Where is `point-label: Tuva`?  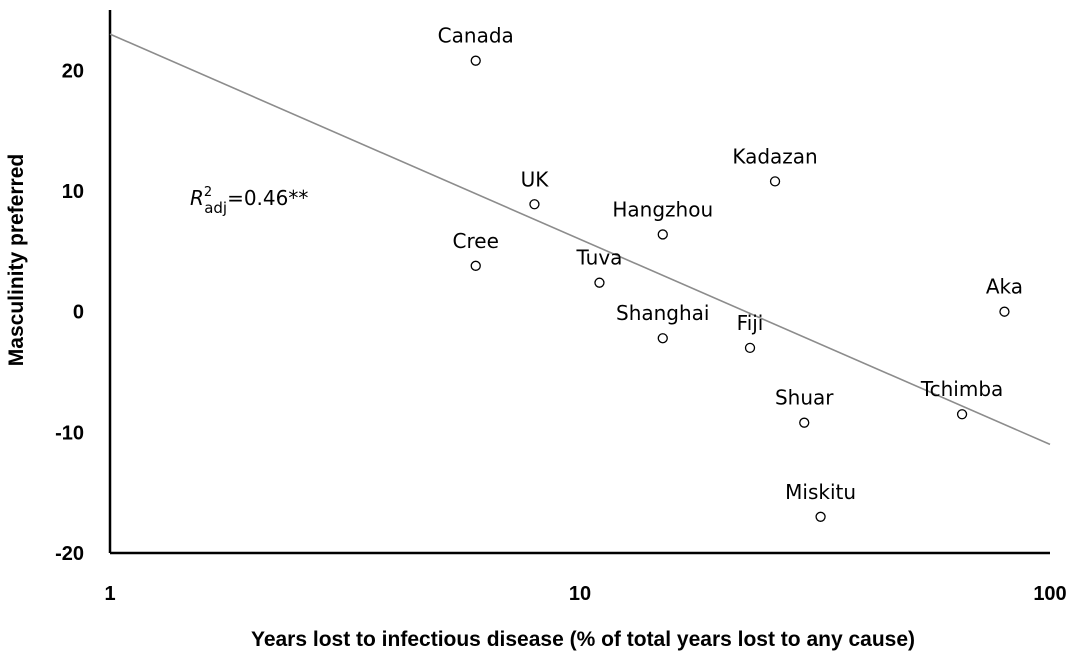
point-label: Tuva is located at coordinates (598, 258).